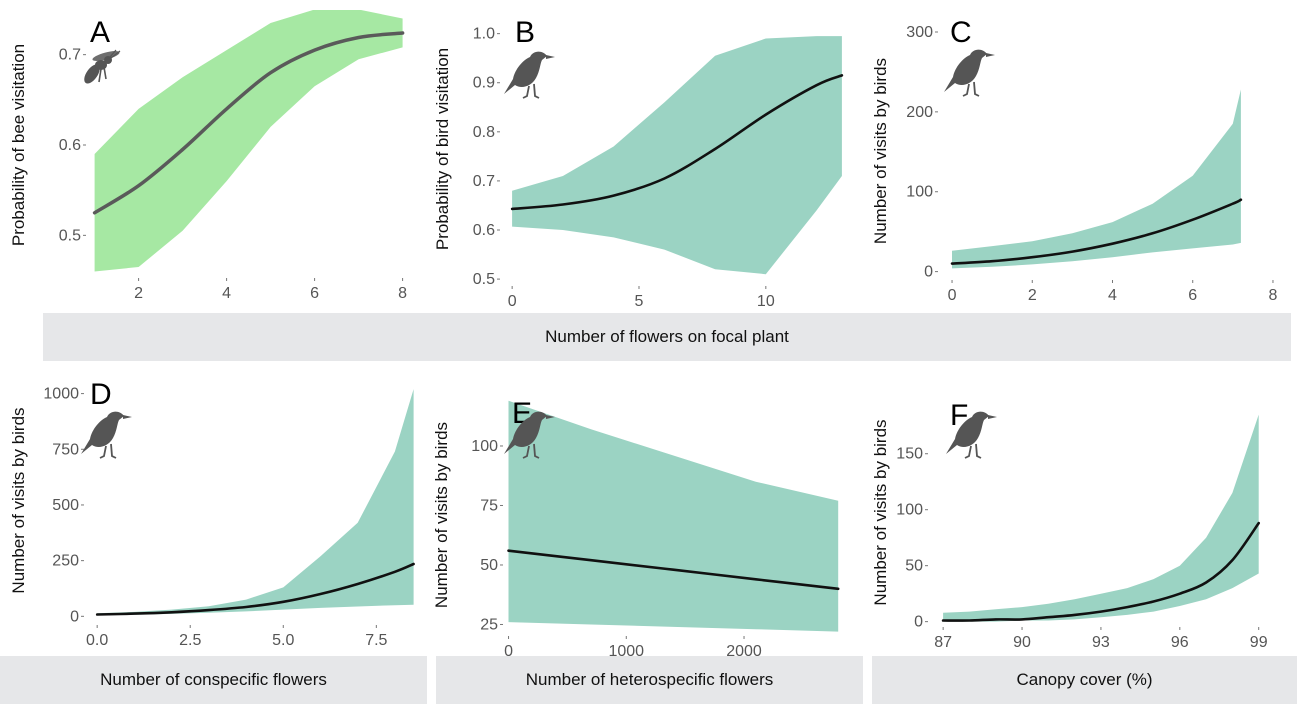  What do you see at coordinates (1259, 642) in the screenshot?
I see `x-tick-label: 99` at bounding box center [1259, 642].